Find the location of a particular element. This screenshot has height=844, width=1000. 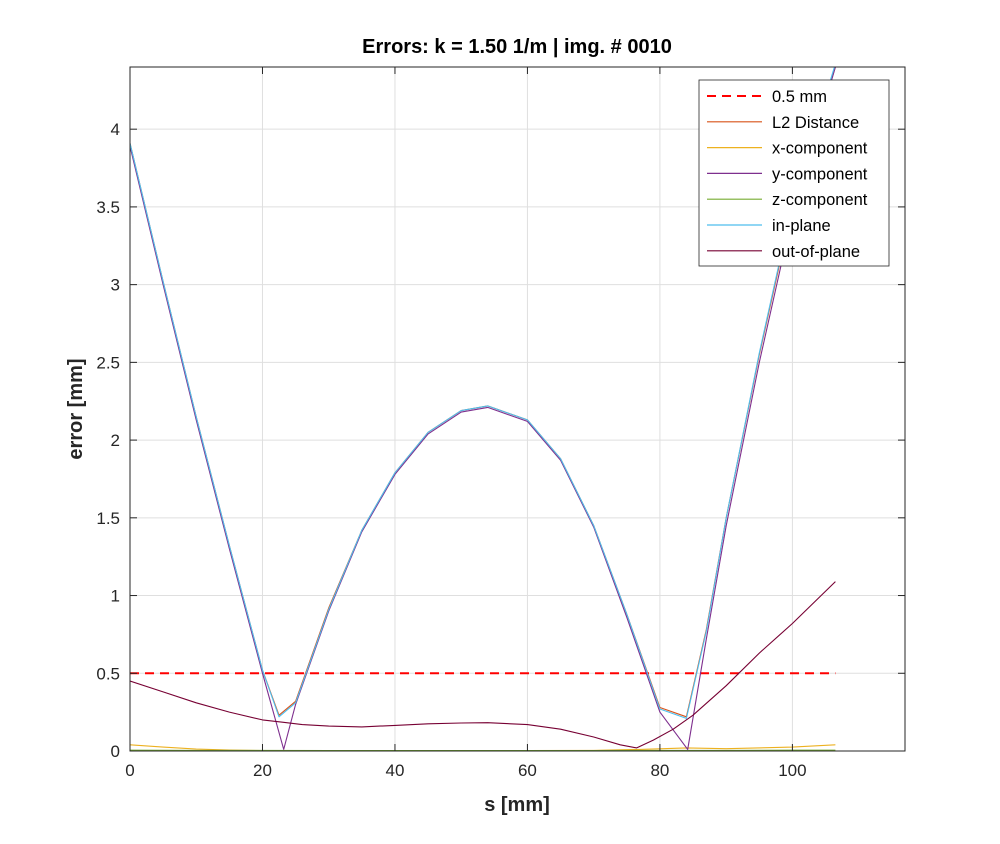

x-tick-label: 20 is located at coordinates (262, 770).